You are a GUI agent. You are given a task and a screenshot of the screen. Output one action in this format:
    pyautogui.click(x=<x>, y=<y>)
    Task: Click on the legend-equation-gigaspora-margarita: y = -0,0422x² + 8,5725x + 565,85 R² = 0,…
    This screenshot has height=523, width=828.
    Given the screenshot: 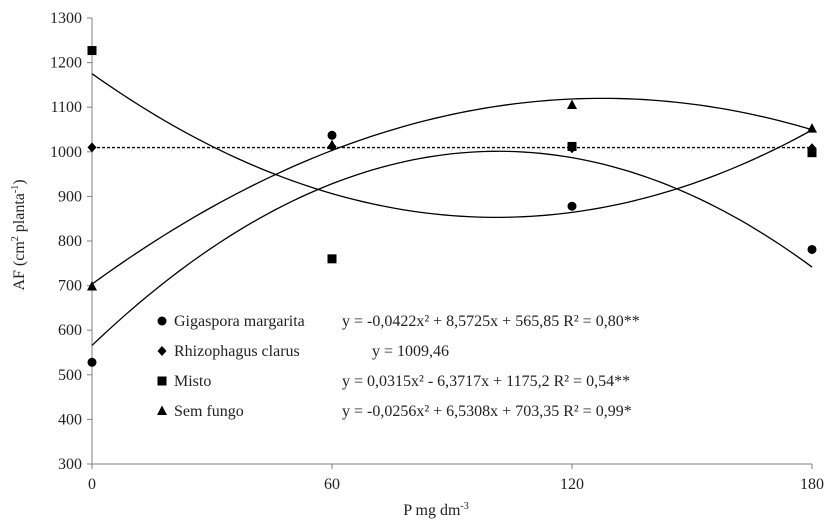 What is the action you would take?
    pyautogui.click(x=491, y=321)
    